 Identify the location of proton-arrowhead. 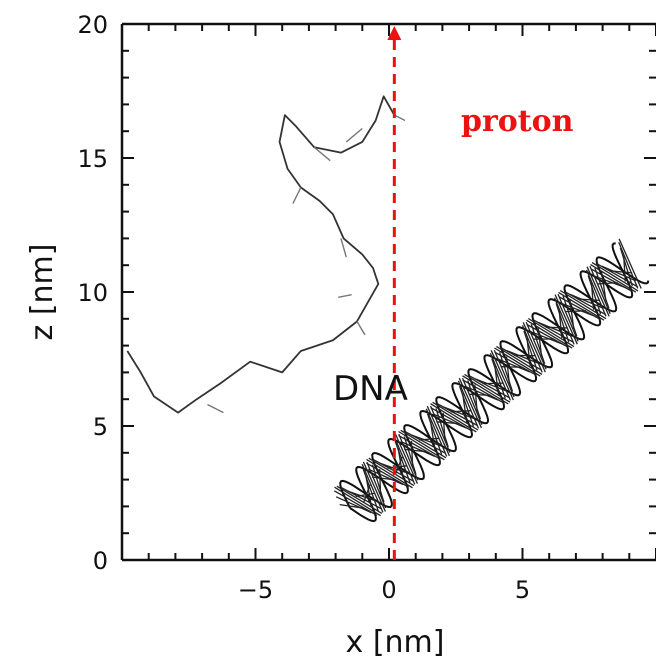
(394, 33).